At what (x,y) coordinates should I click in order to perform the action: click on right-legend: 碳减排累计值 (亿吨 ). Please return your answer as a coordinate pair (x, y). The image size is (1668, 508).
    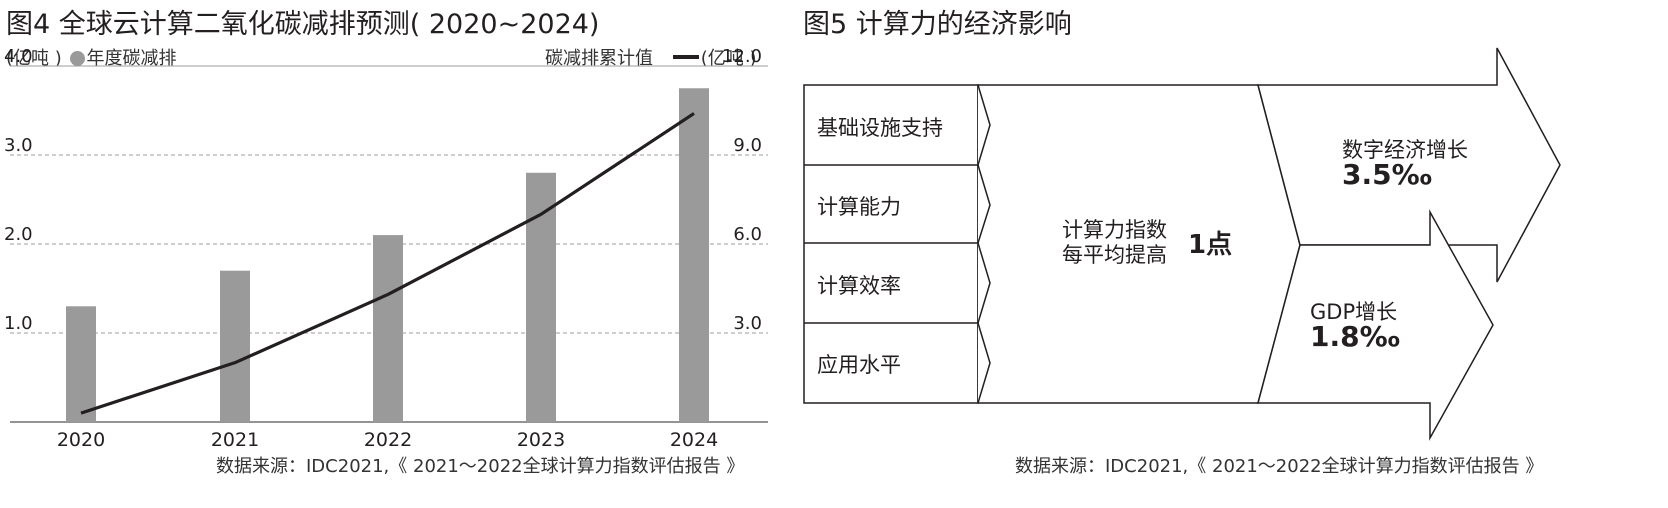
    Looking at the image, I should click on (651, 57).